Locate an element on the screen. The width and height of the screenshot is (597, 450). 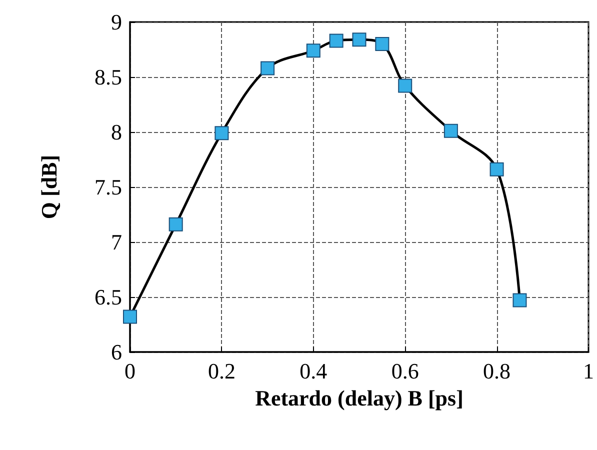
x-tick-label: 0 is located at coordinates (130, 371).